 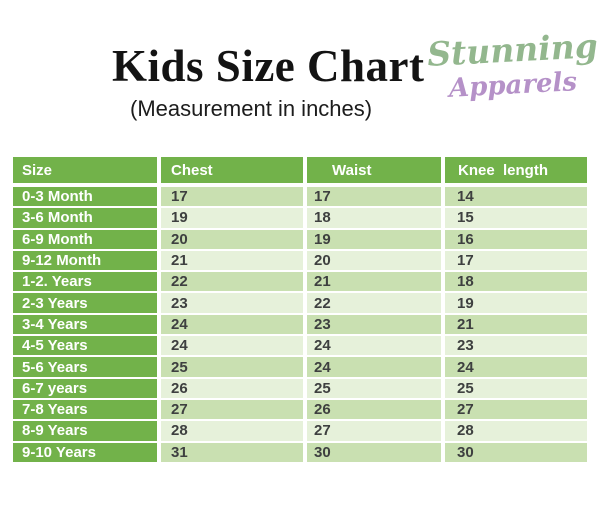 What do you see at coordinates (516, 260) in the screenshot?
I see `knee-value-cell: 17` at bounding box center [516, 260].